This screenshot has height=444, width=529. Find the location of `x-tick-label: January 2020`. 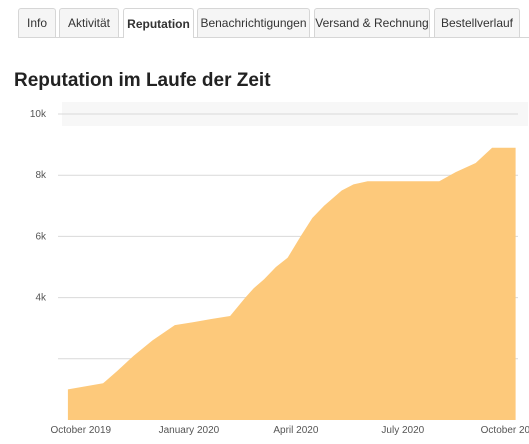

x-tick-label: January 2020 is located at coordinates (189, 430).